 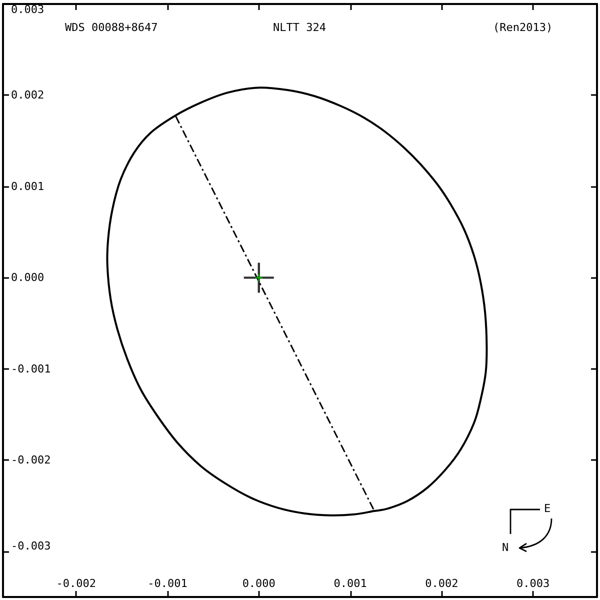 I want to click on annotation: E, so click(x=547, y=508).